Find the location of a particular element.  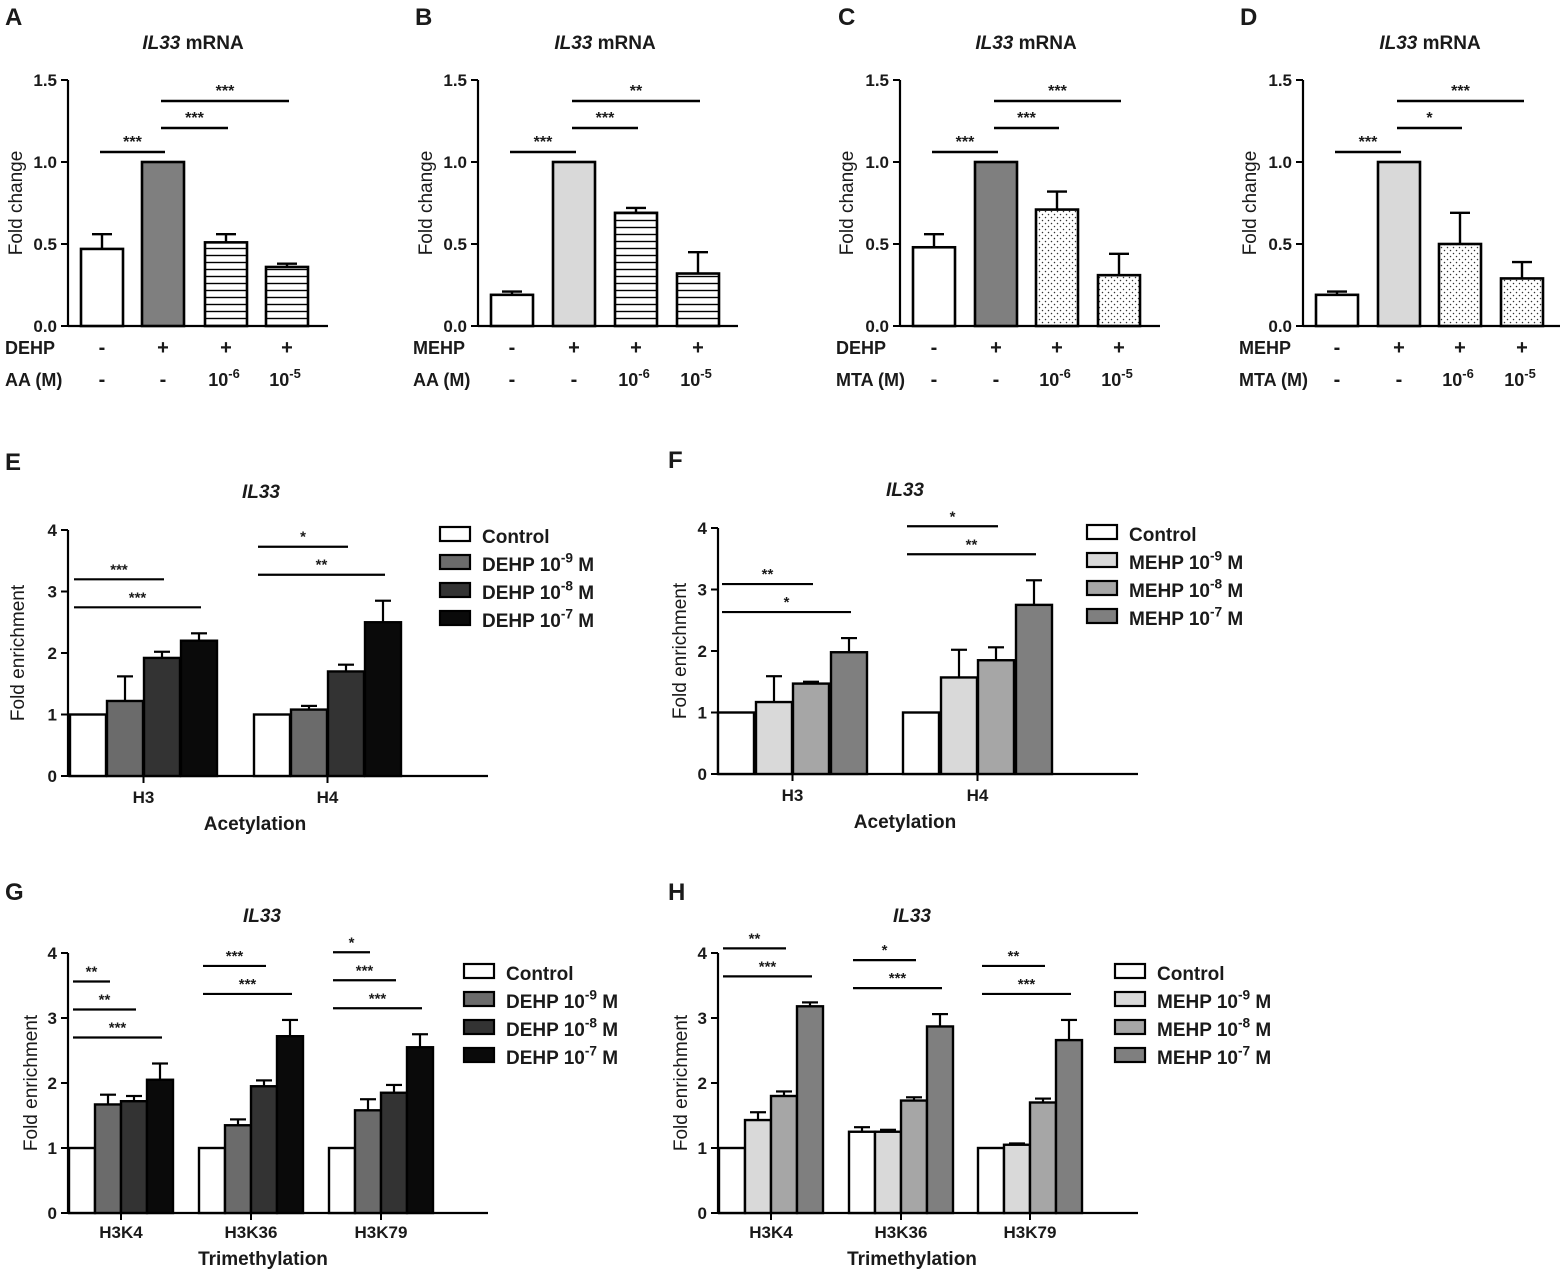

panel-f-ytick-label: 4 is located at coordinates (703, 528).